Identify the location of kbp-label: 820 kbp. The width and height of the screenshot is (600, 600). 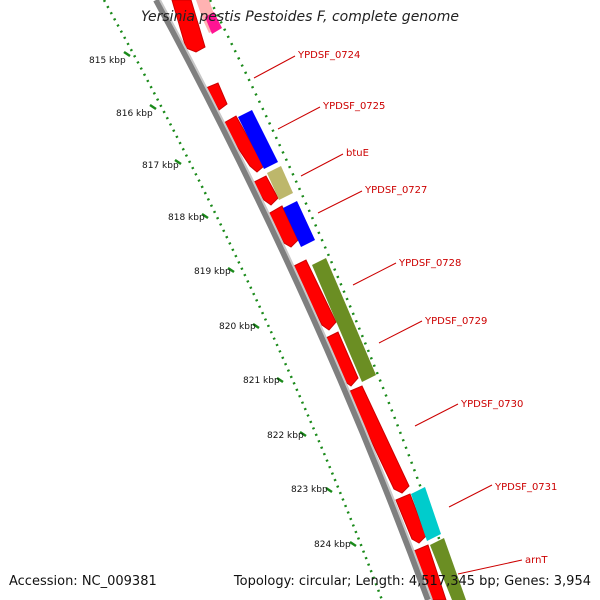
(237, 327).